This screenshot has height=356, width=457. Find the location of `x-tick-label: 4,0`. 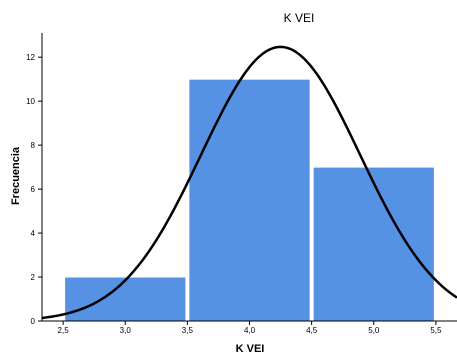

x-tick-label: 4,0 is located at coordinates (250, 330).